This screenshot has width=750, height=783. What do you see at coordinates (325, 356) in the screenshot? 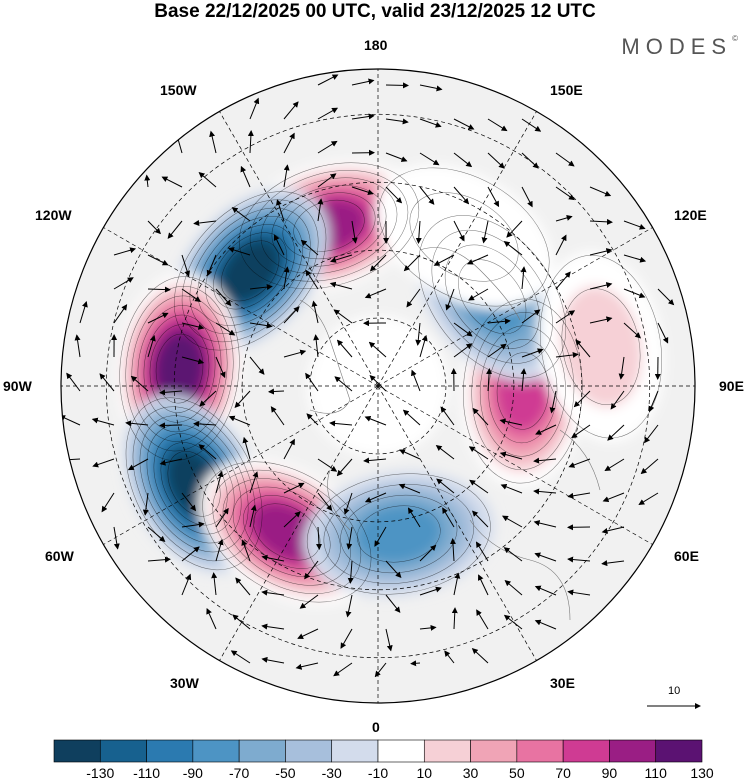
I see `coastline` at bounding box center [325, 356].